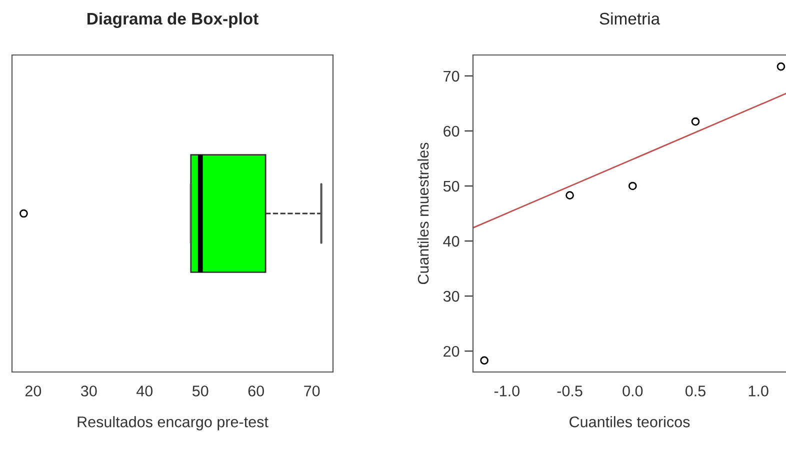 Image resolution: width=786 pixels, height=449 pixels. What do you see at coordinates (452, 351) in the screenshot?
I see `y-tick-label: 20` at bounding box center [452, 351].